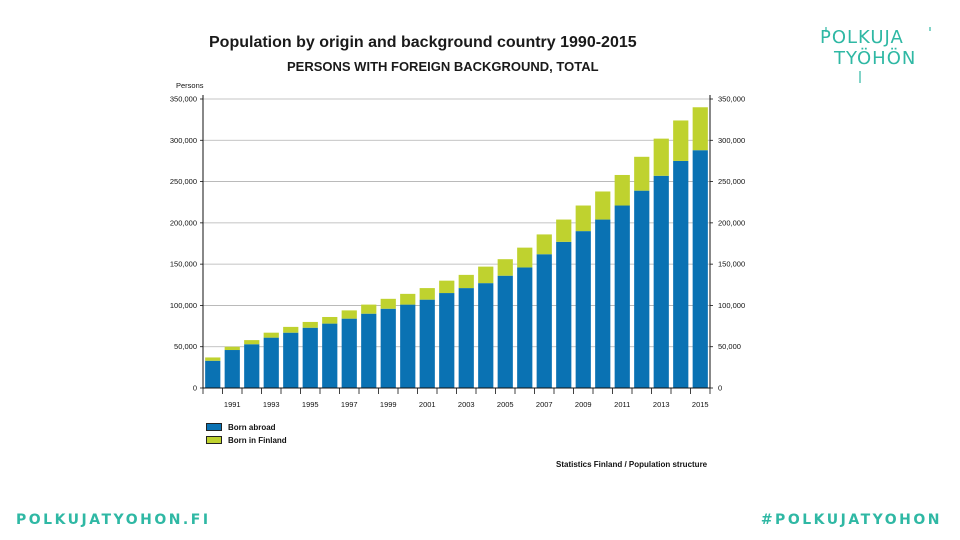  I want to click on y-tick-label-left-250000: 250,000, so click(183, 181).